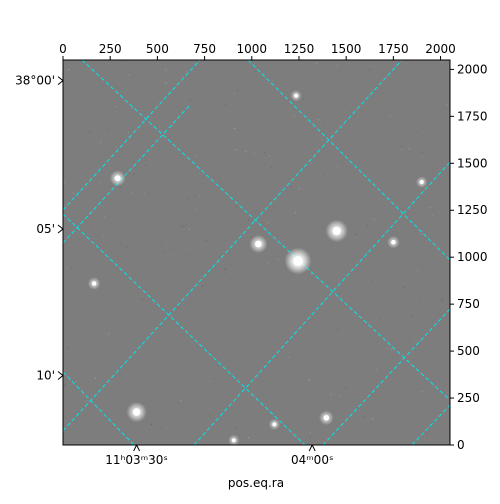 This screenshot has width=500, height=504. I want to click on top-tick-label: 1250, so click(299, 49).